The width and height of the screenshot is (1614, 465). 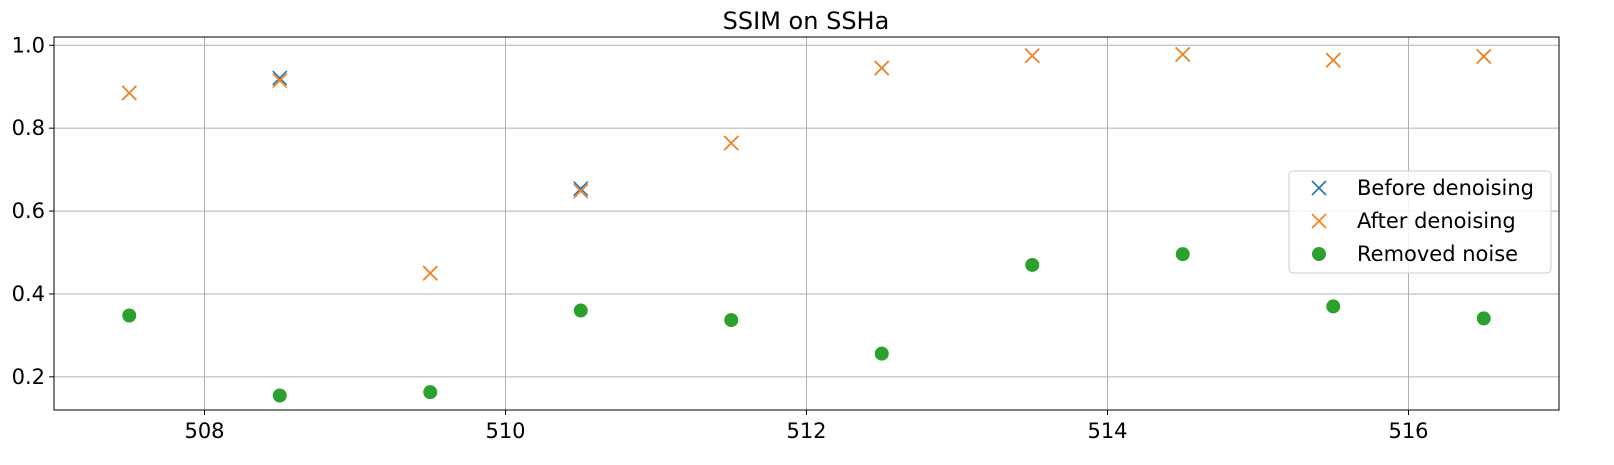 I want to click on y-tick-label: 0.8, so click(x=28, y=128).